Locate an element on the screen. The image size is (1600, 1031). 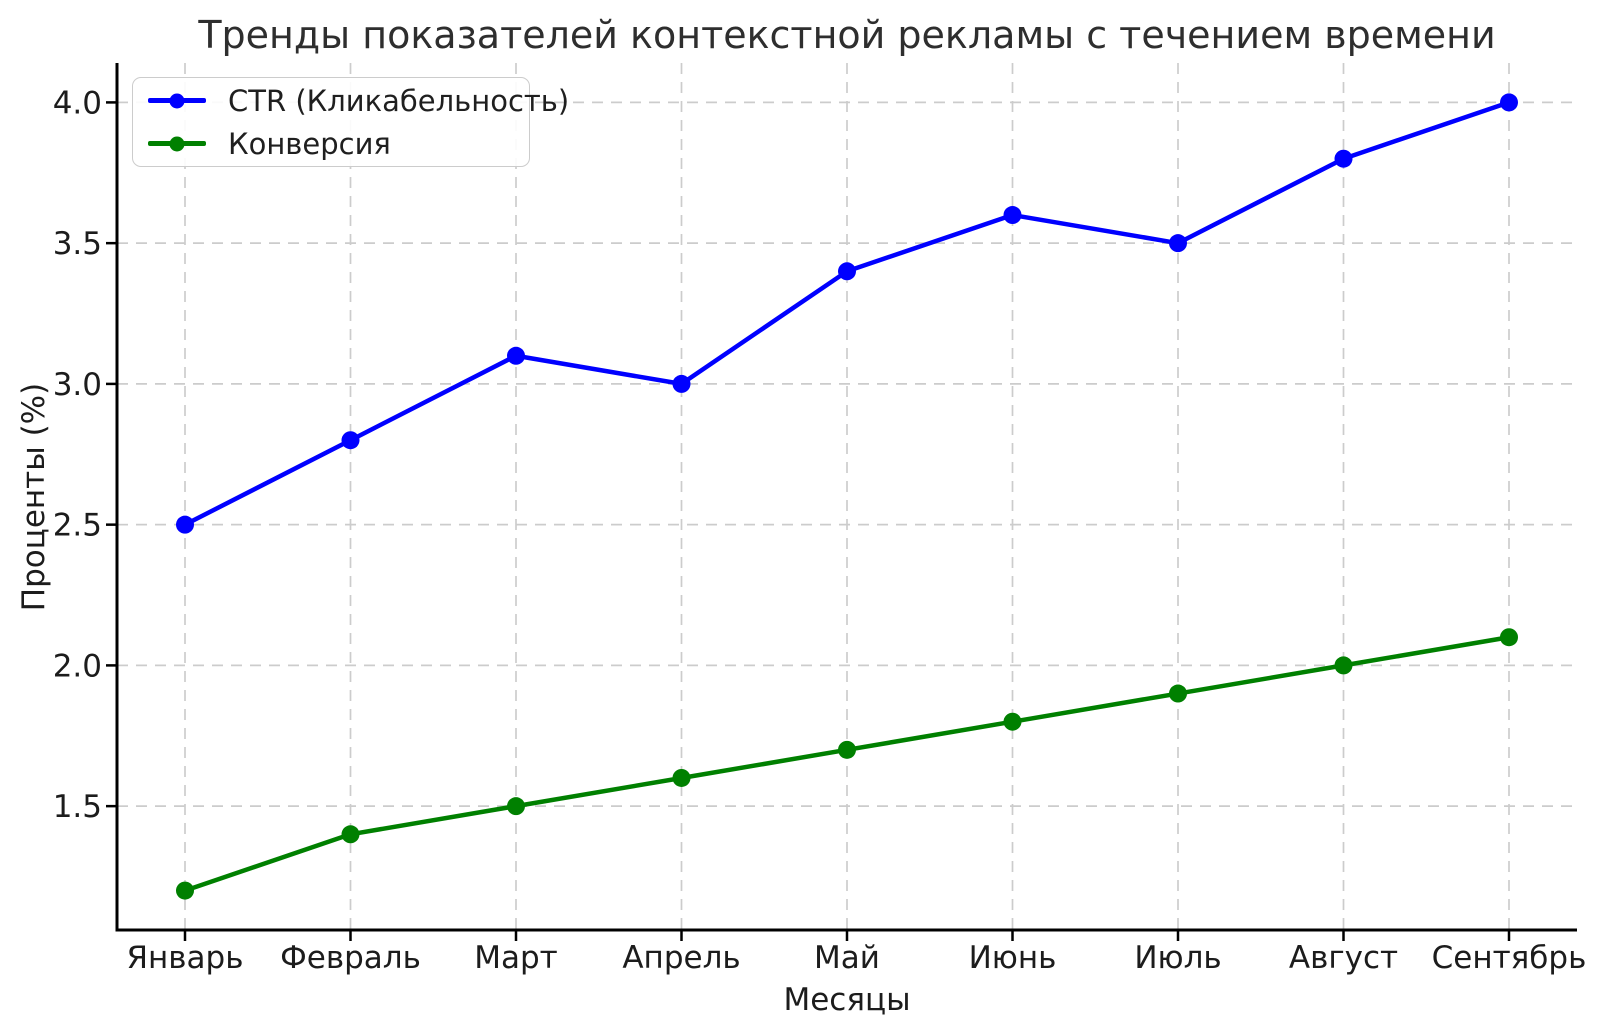
legend-item-conversion: Конверсия is located at coordinates (331, 144).